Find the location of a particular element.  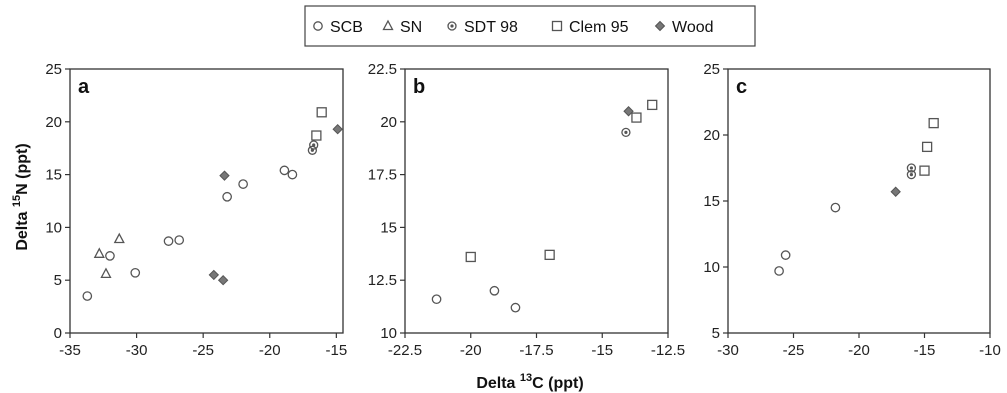

legend-item: SN is located at coordinates (402, 27).